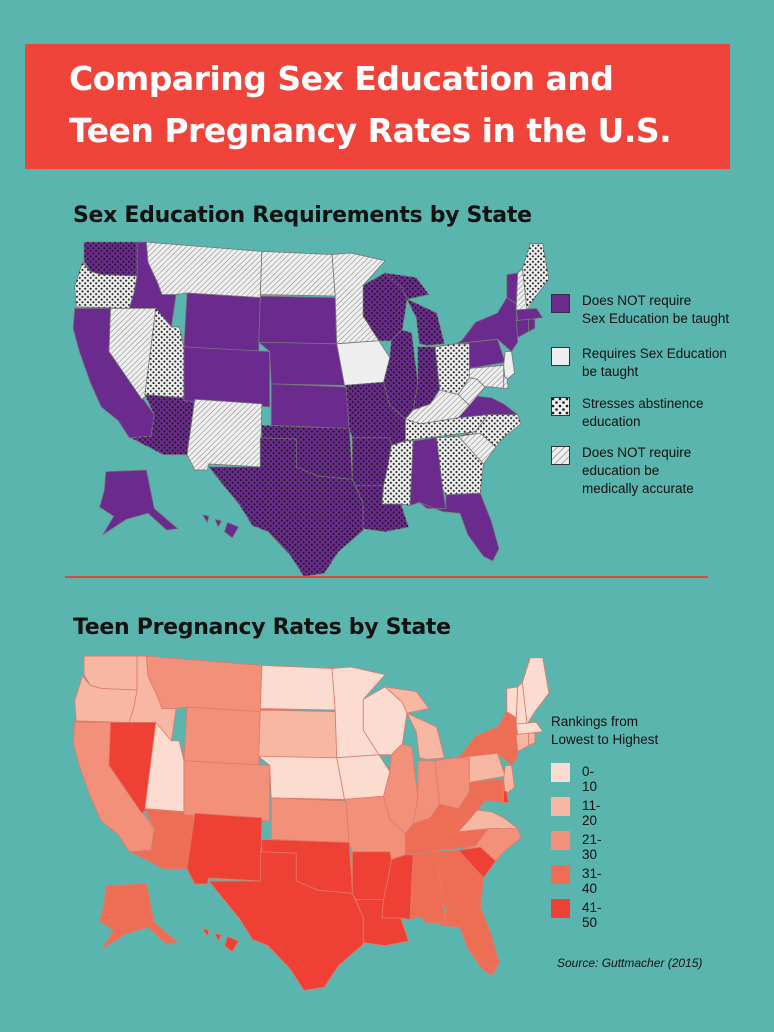  Describe the element at coordinates (110, 673) in the screenshot. I see `state-wa` at that location.